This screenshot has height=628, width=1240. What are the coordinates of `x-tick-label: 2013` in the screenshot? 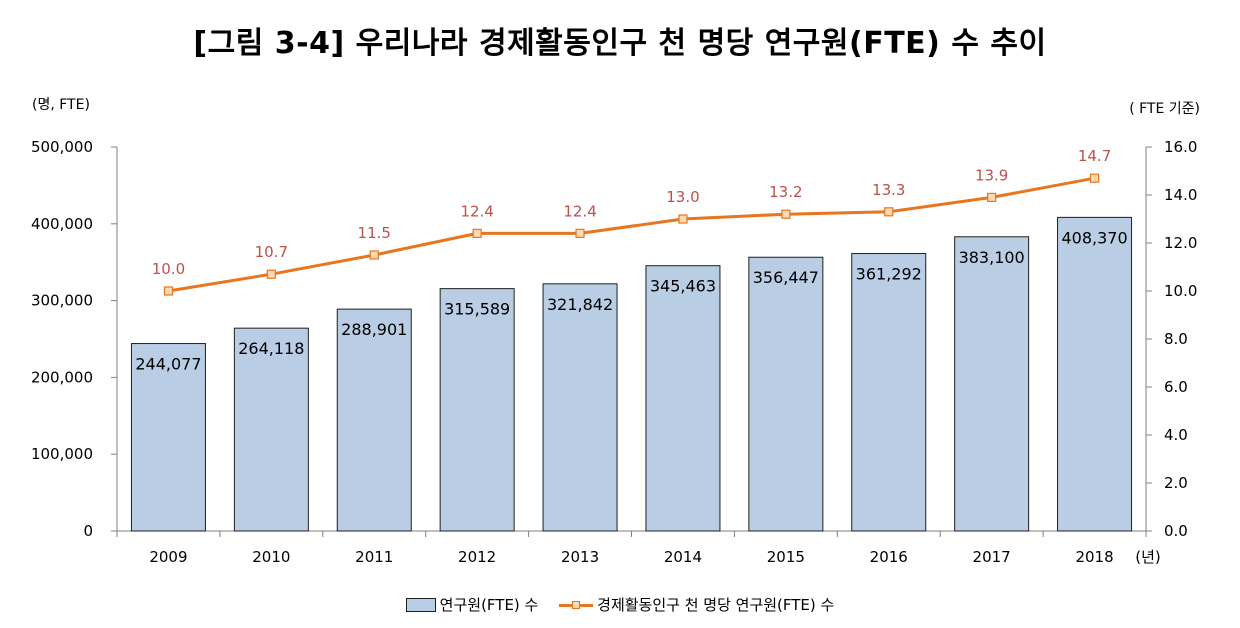 It's located at (580, 557).